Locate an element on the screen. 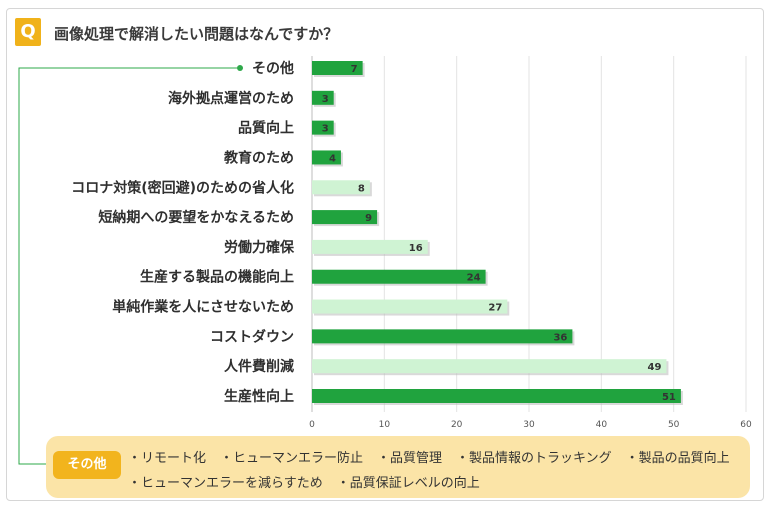  other-answers-tag: その他 is located at coordinates (87, 465).